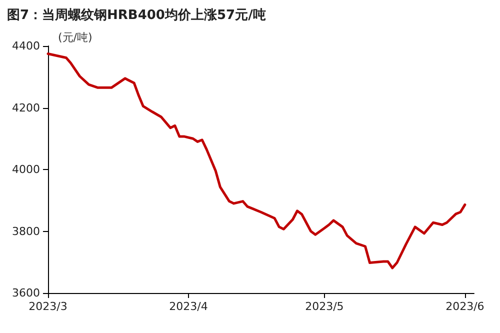  What do you see at coordinates (324, 306) in the screenshot?
I see `x-tick-label: 2023/5` at bounding box center [324, 306].